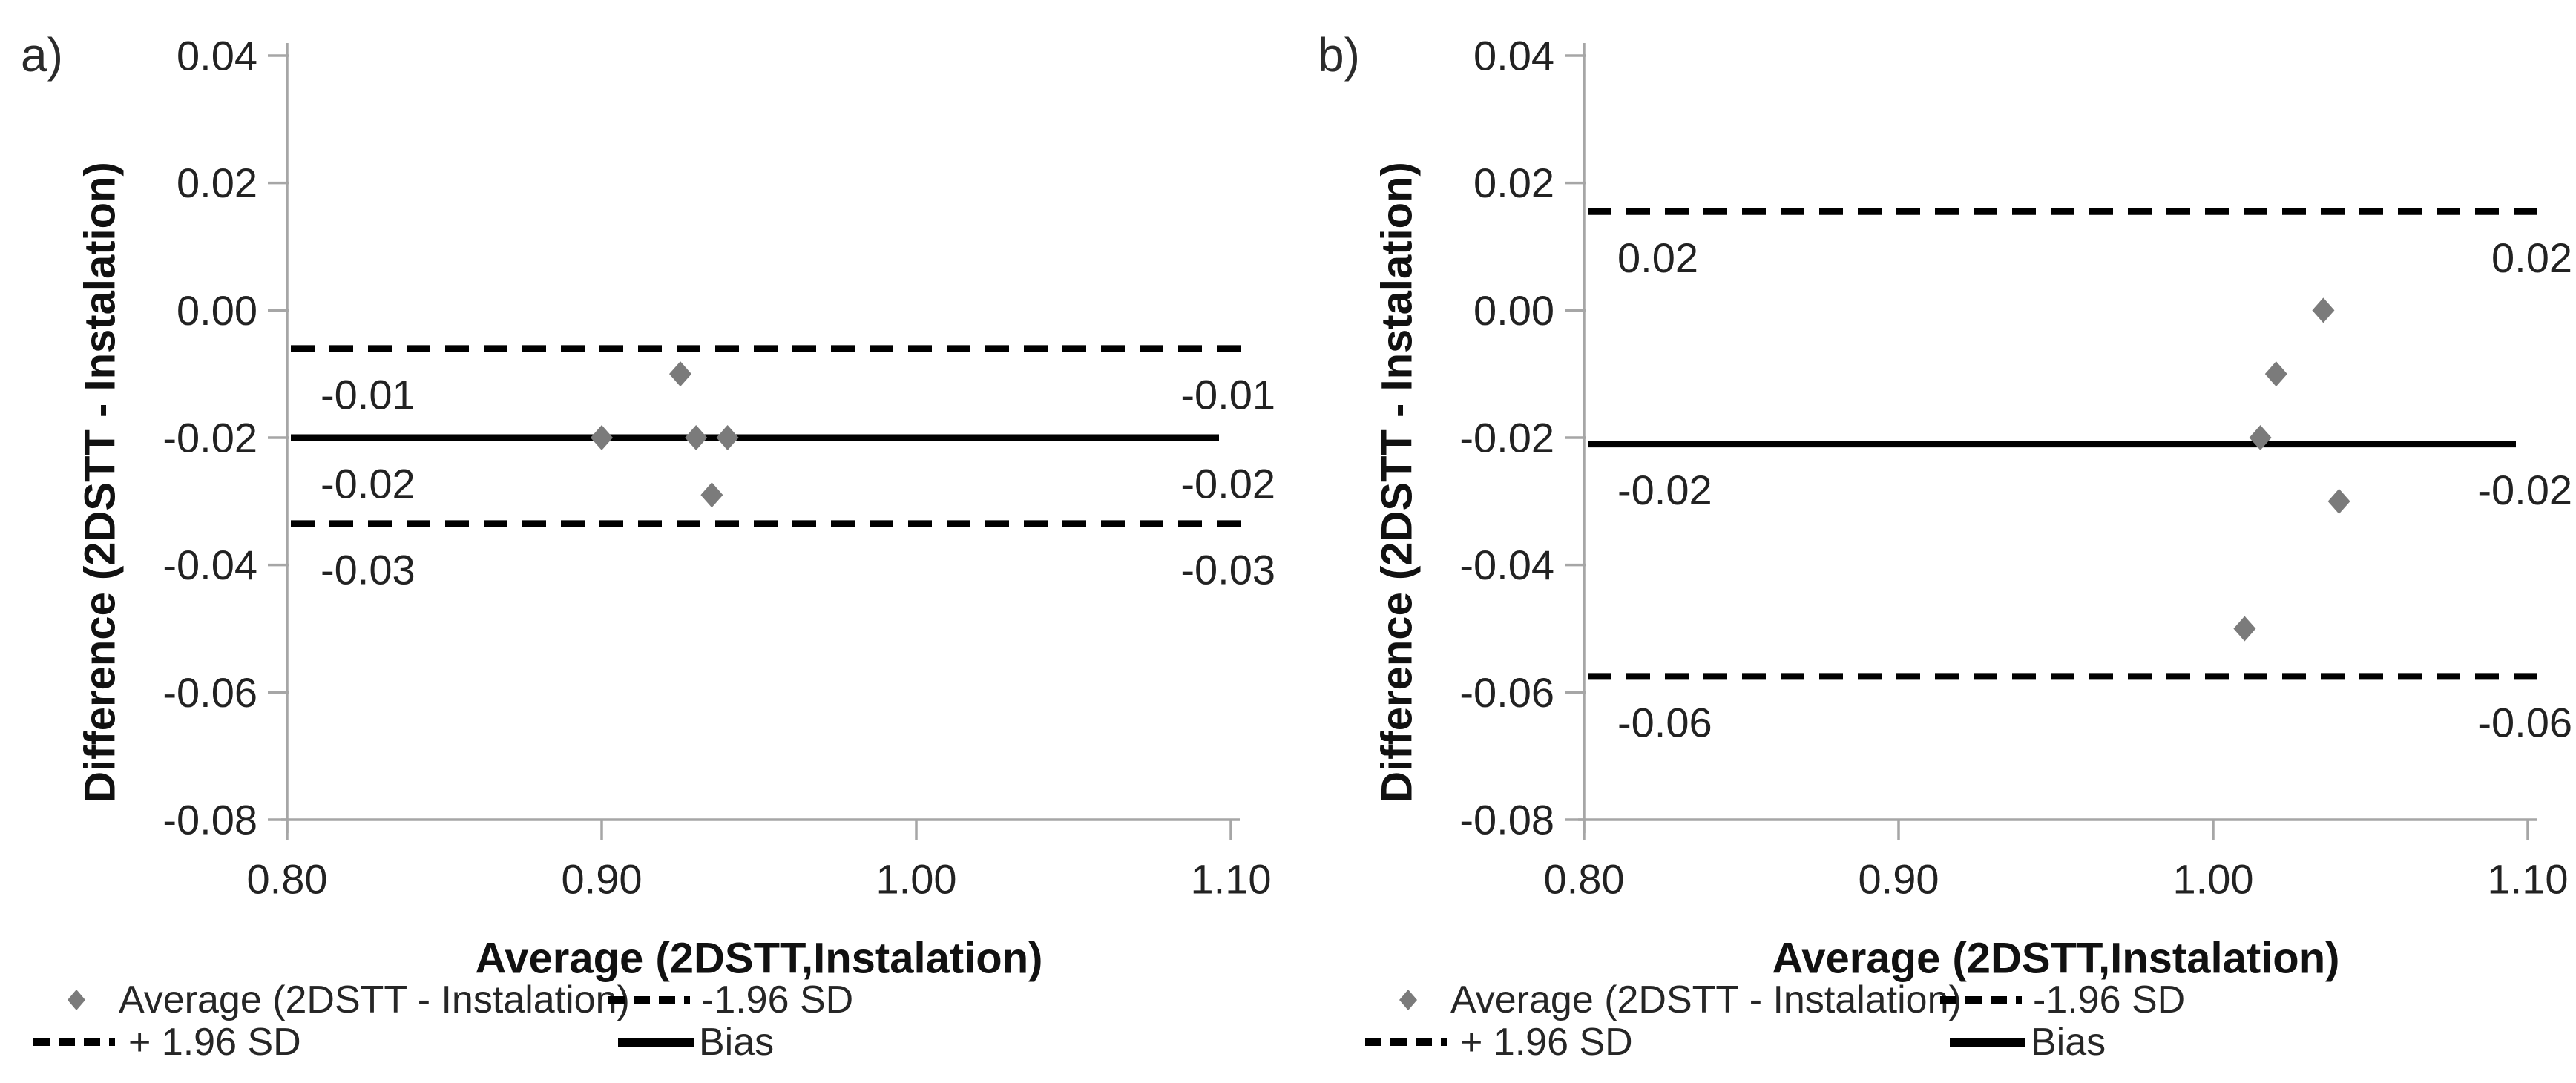 The image size is (2576, 1083). Describe the element at coordinates (2531, 257) in the screenshot. I see `line-value-label-right: 0.02` at that location.